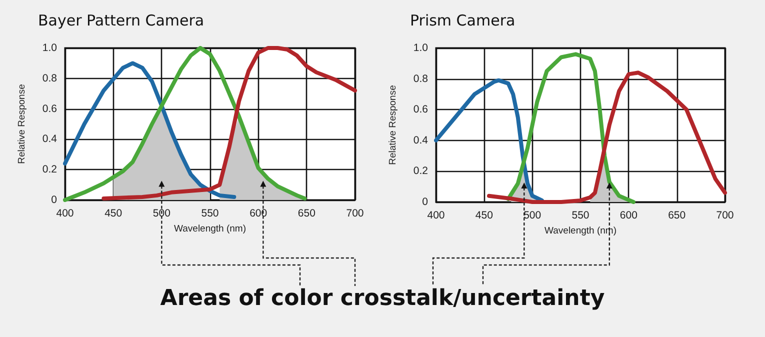 The image size is (765, 337). Describe the element at coordinates (463, 21) in the screenshot. I see `chart-title: Prism Camera` at that location.